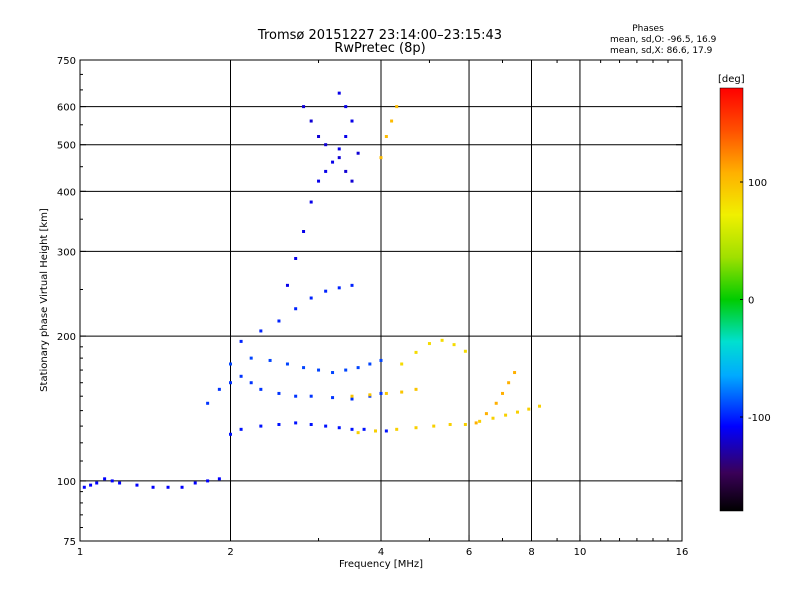  Describe the element at coordinates (648, 29) in the screenshot. I see `phases-title: Phases` at that location.